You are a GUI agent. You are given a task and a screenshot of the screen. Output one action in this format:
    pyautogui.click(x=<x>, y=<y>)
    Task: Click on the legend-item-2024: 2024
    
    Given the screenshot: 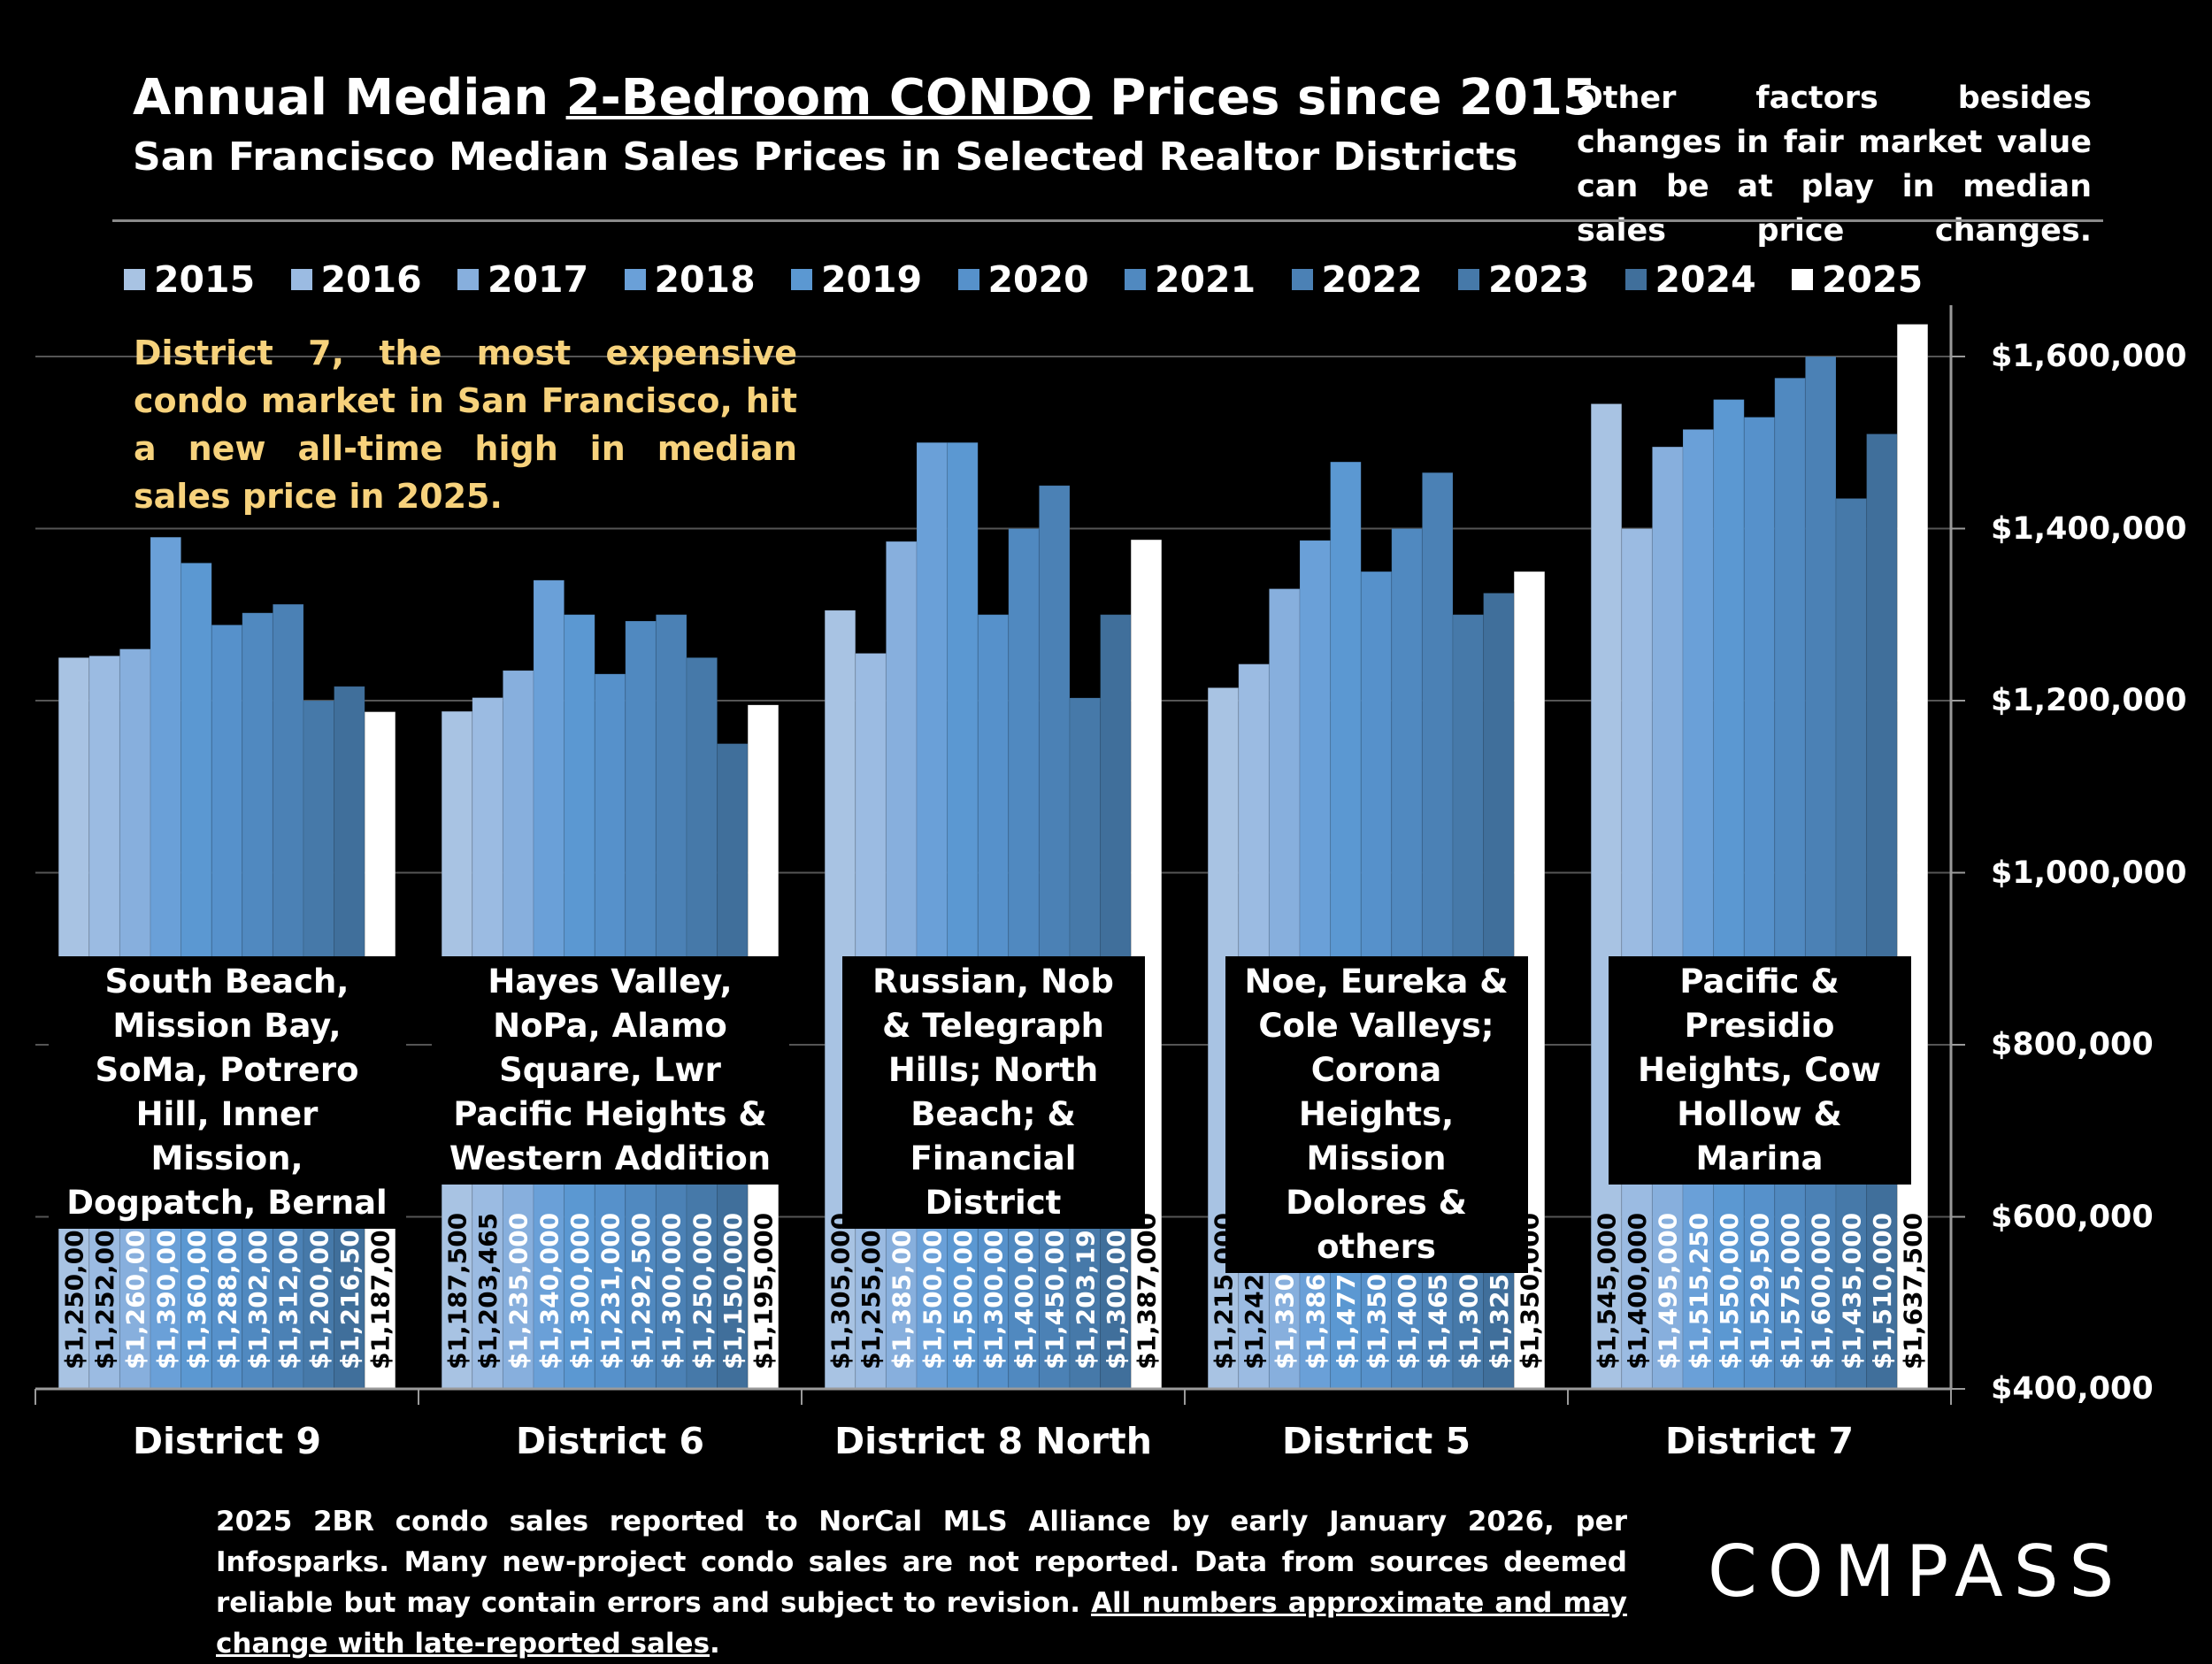 What is the action you would take?
    pyautogui.click(x=1709, y=279)
    